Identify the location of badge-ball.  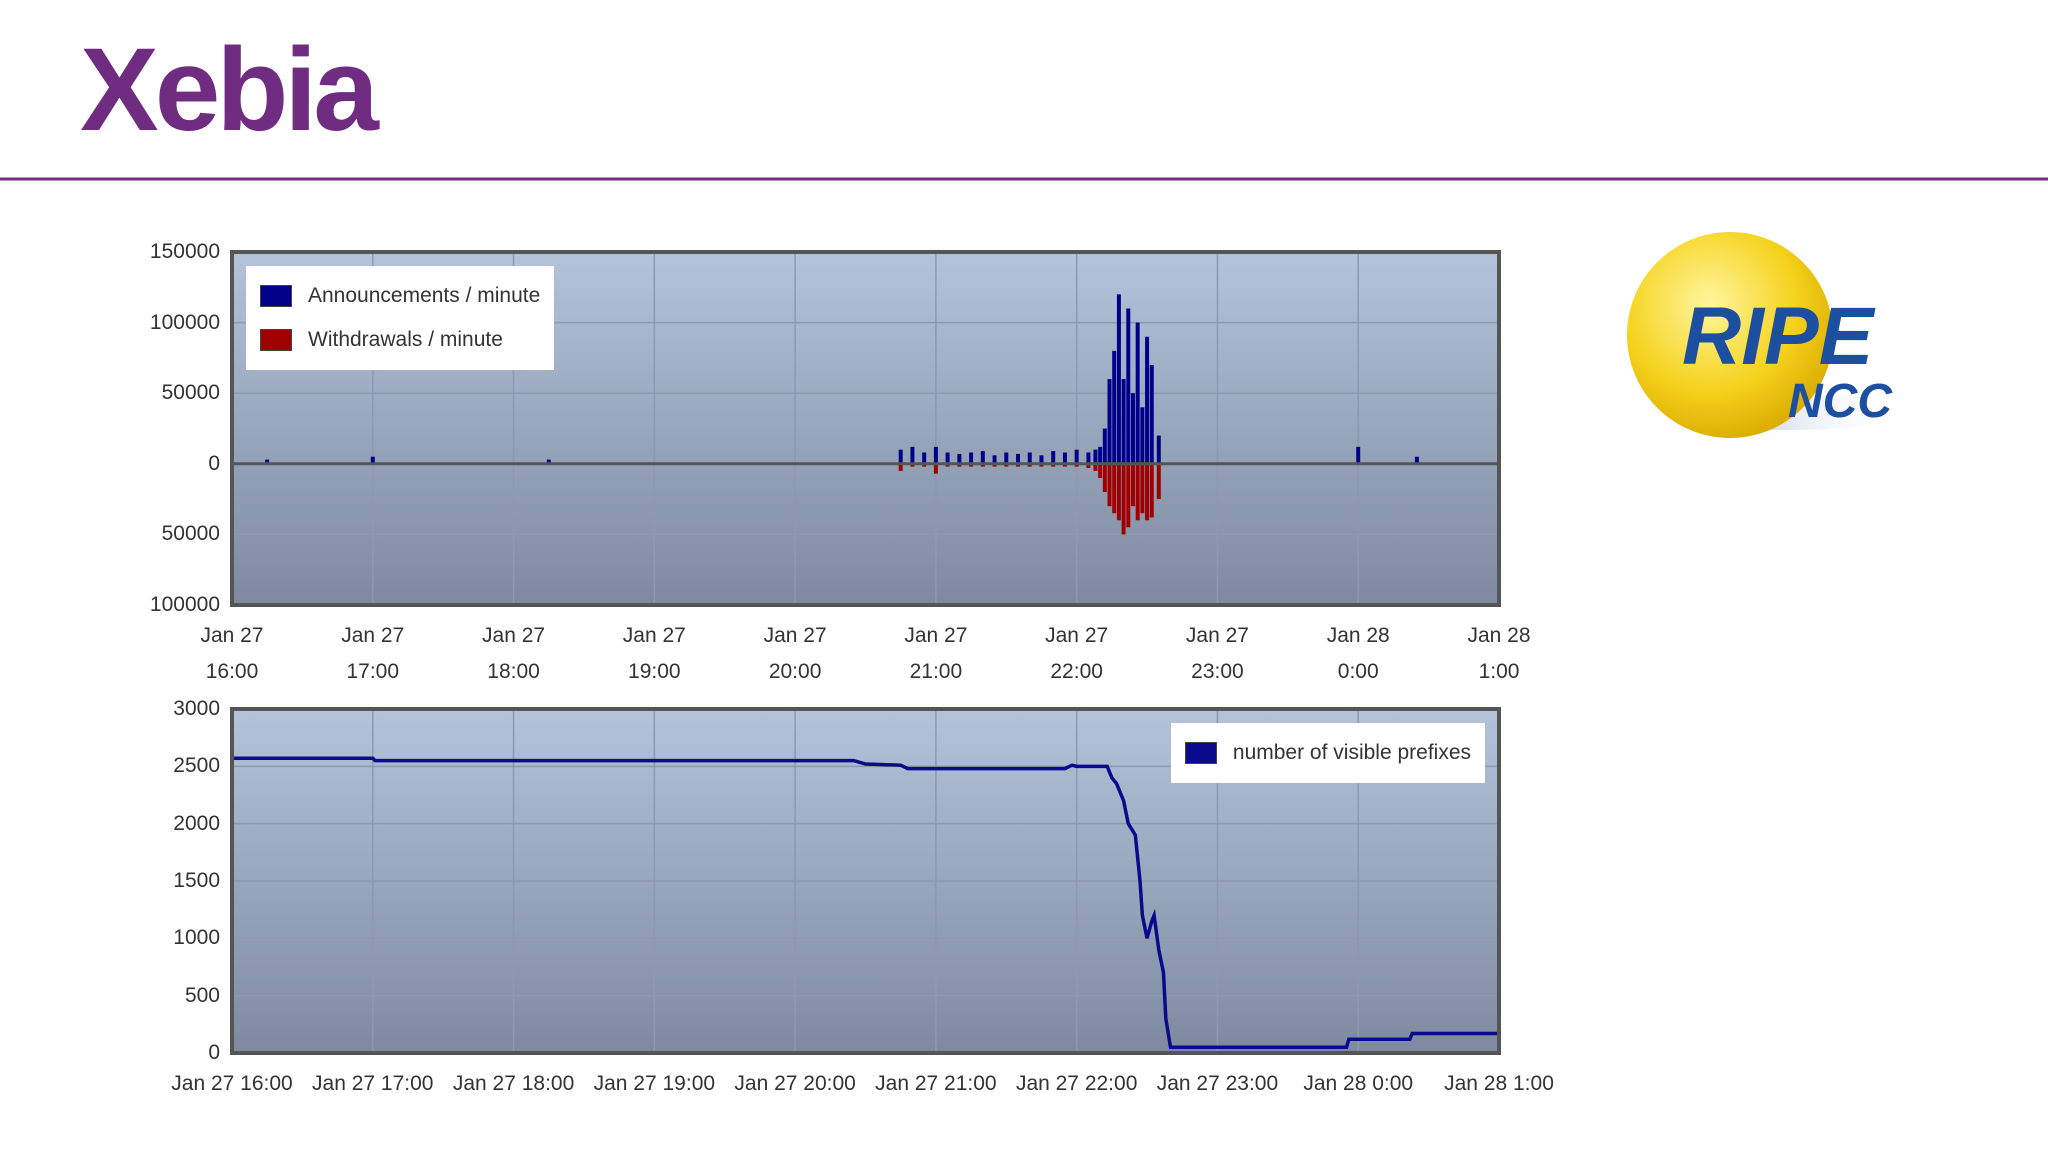
(1730, 335).